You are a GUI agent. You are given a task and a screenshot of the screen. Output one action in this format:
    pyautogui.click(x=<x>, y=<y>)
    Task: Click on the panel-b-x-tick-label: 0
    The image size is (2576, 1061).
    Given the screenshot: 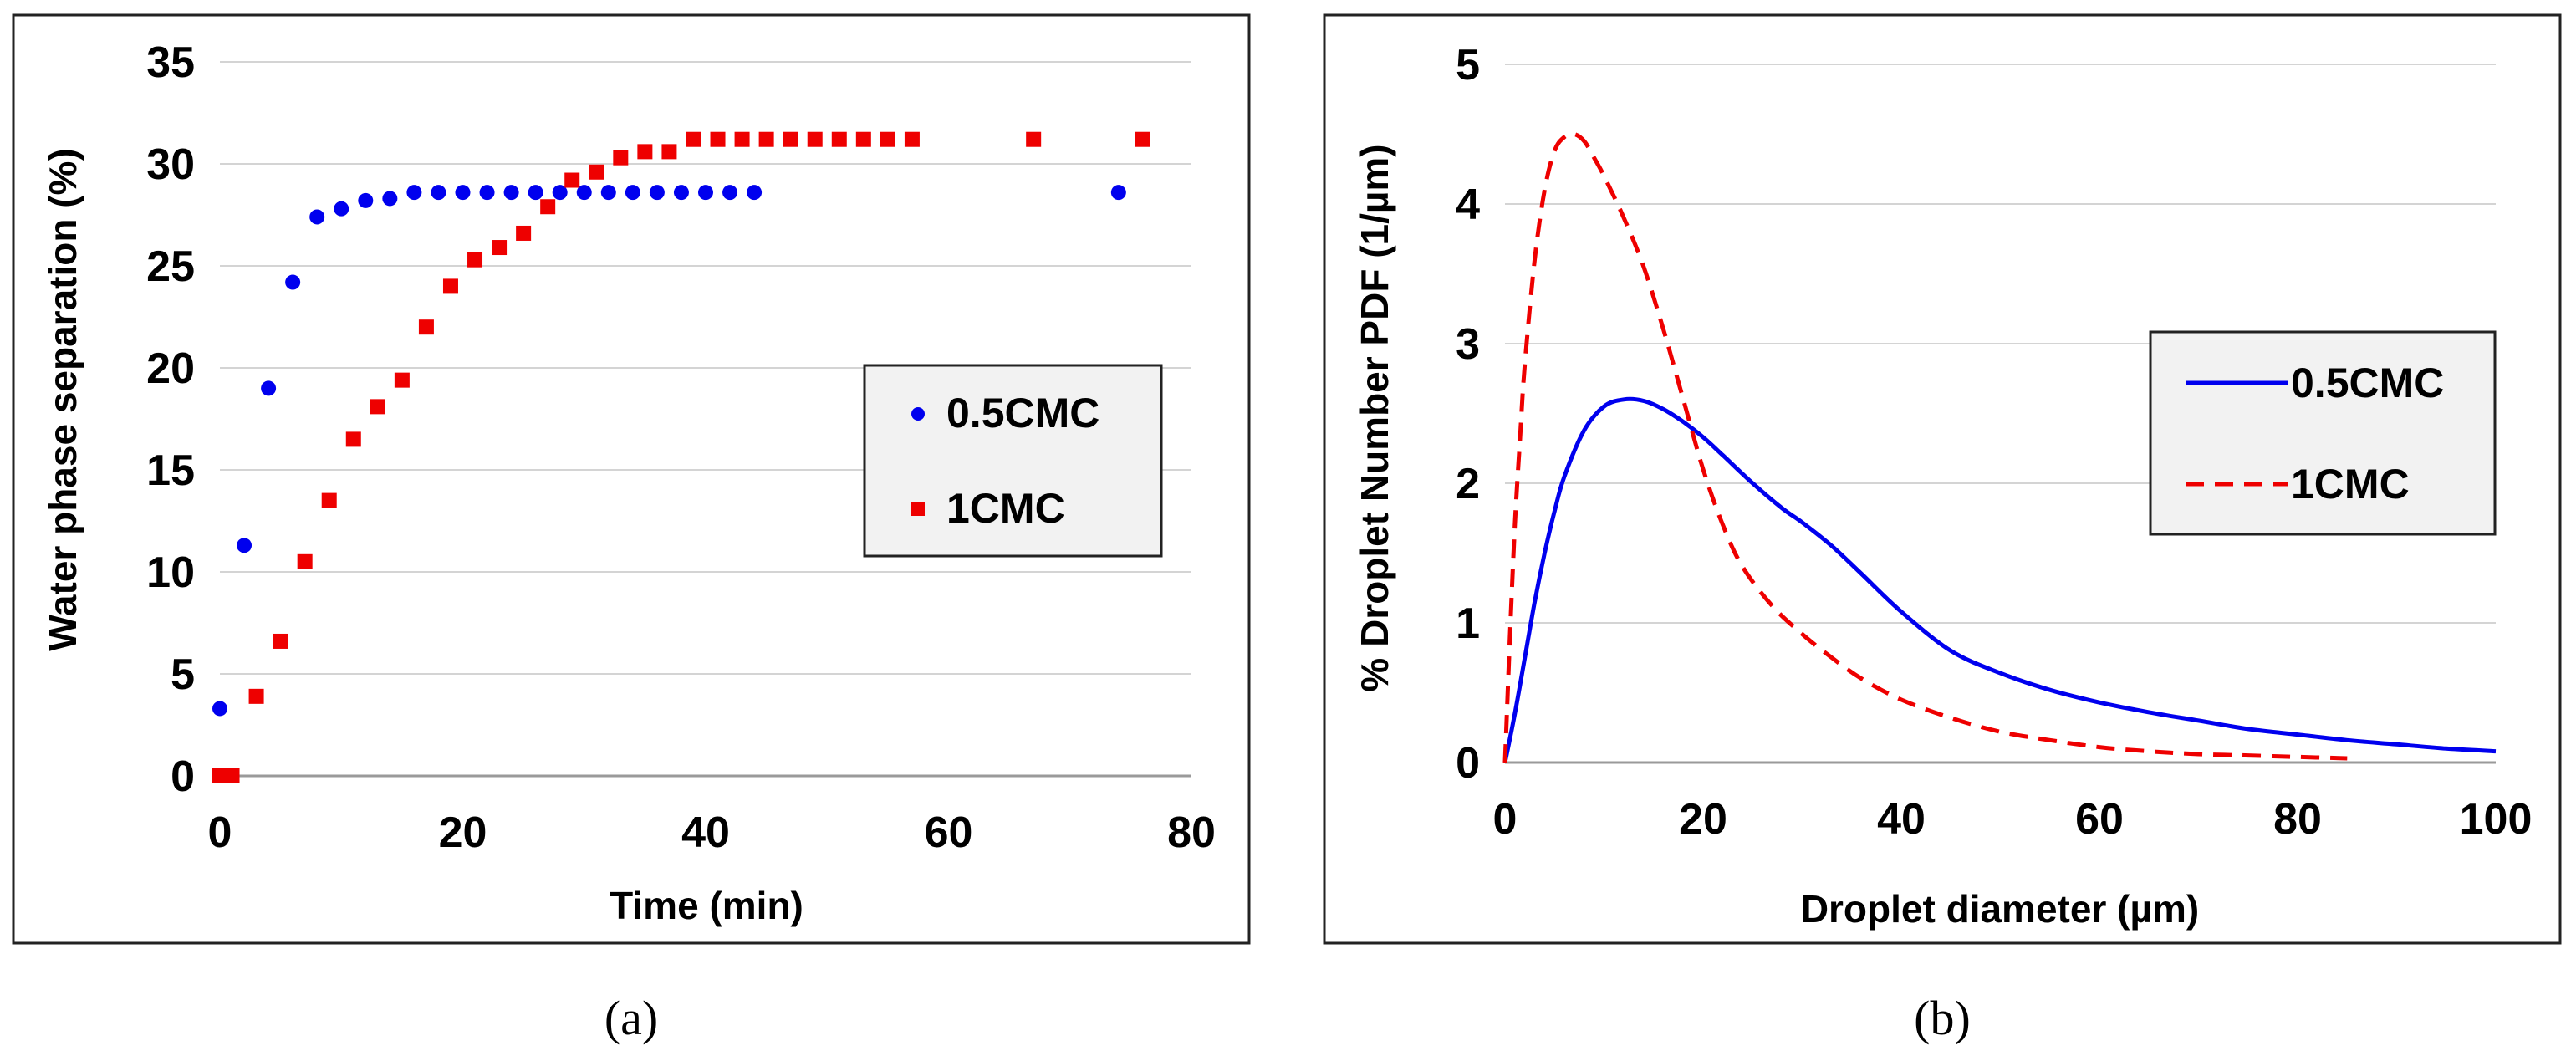 What is the action you would take?
    pyautogui.click(x=1506, y=819)
    